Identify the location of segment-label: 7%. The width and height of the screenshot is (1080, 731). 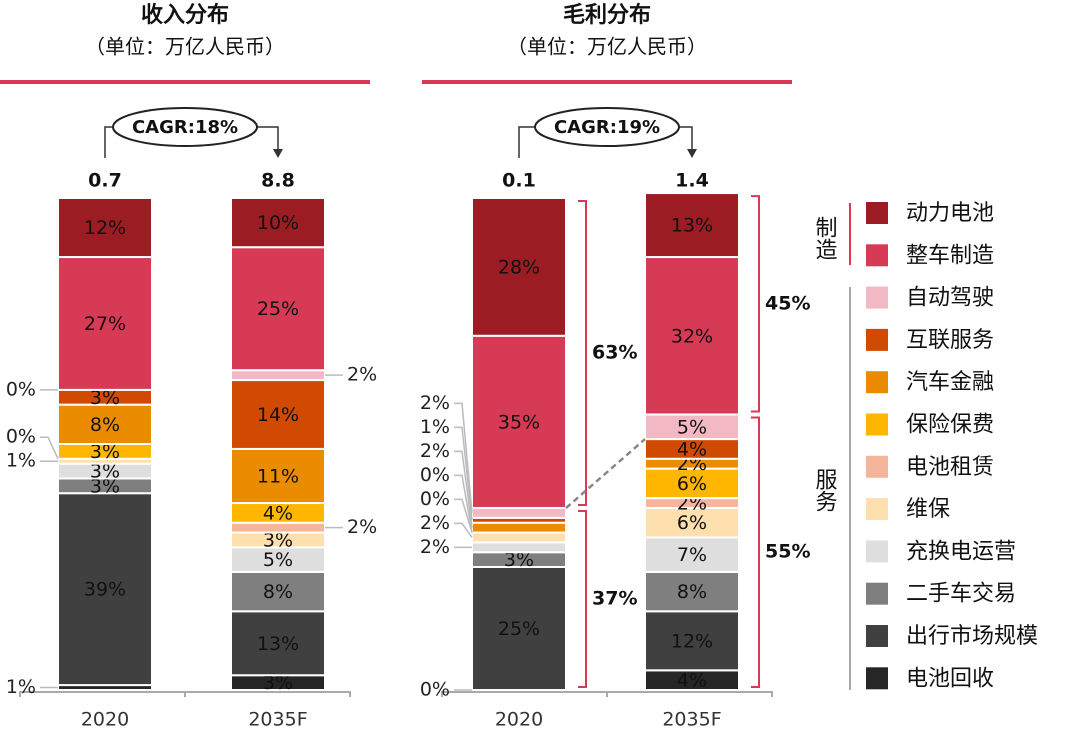
(692, 555).